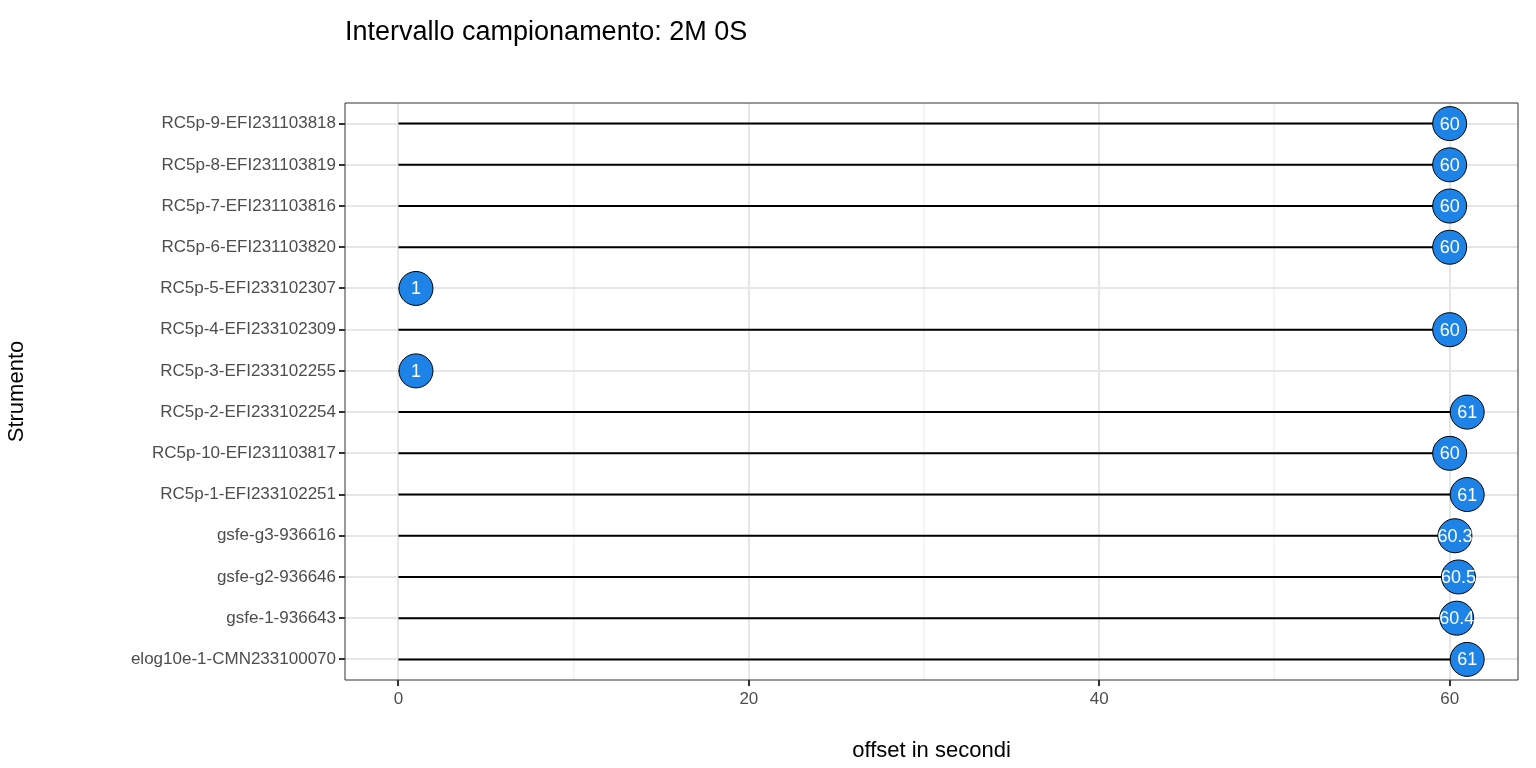 The image size is (1536, 768). What do you see at coordinates (931, 749) in the screenshot?
I see `x-axis-title: offset in secondi` at bounding box center [931, 749].